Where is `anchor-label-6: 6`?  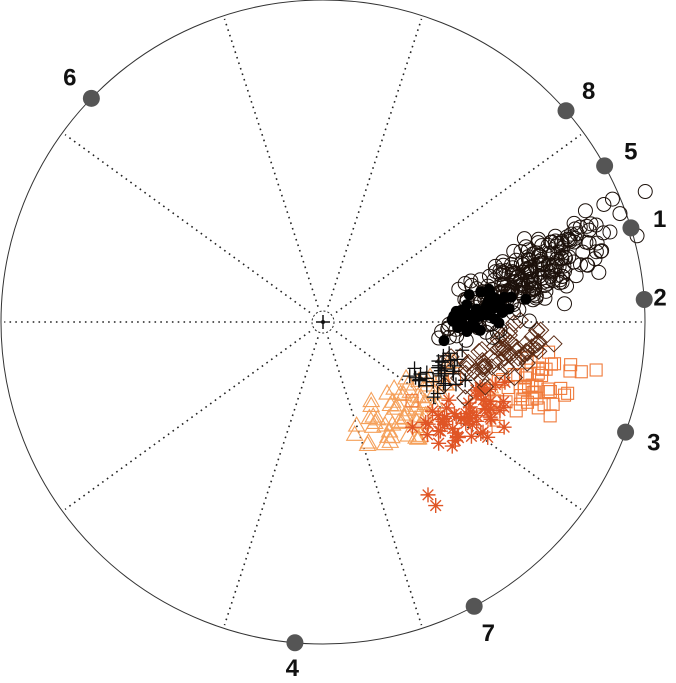 anchor-label-6: 6 is located at coordinates (69, 77).